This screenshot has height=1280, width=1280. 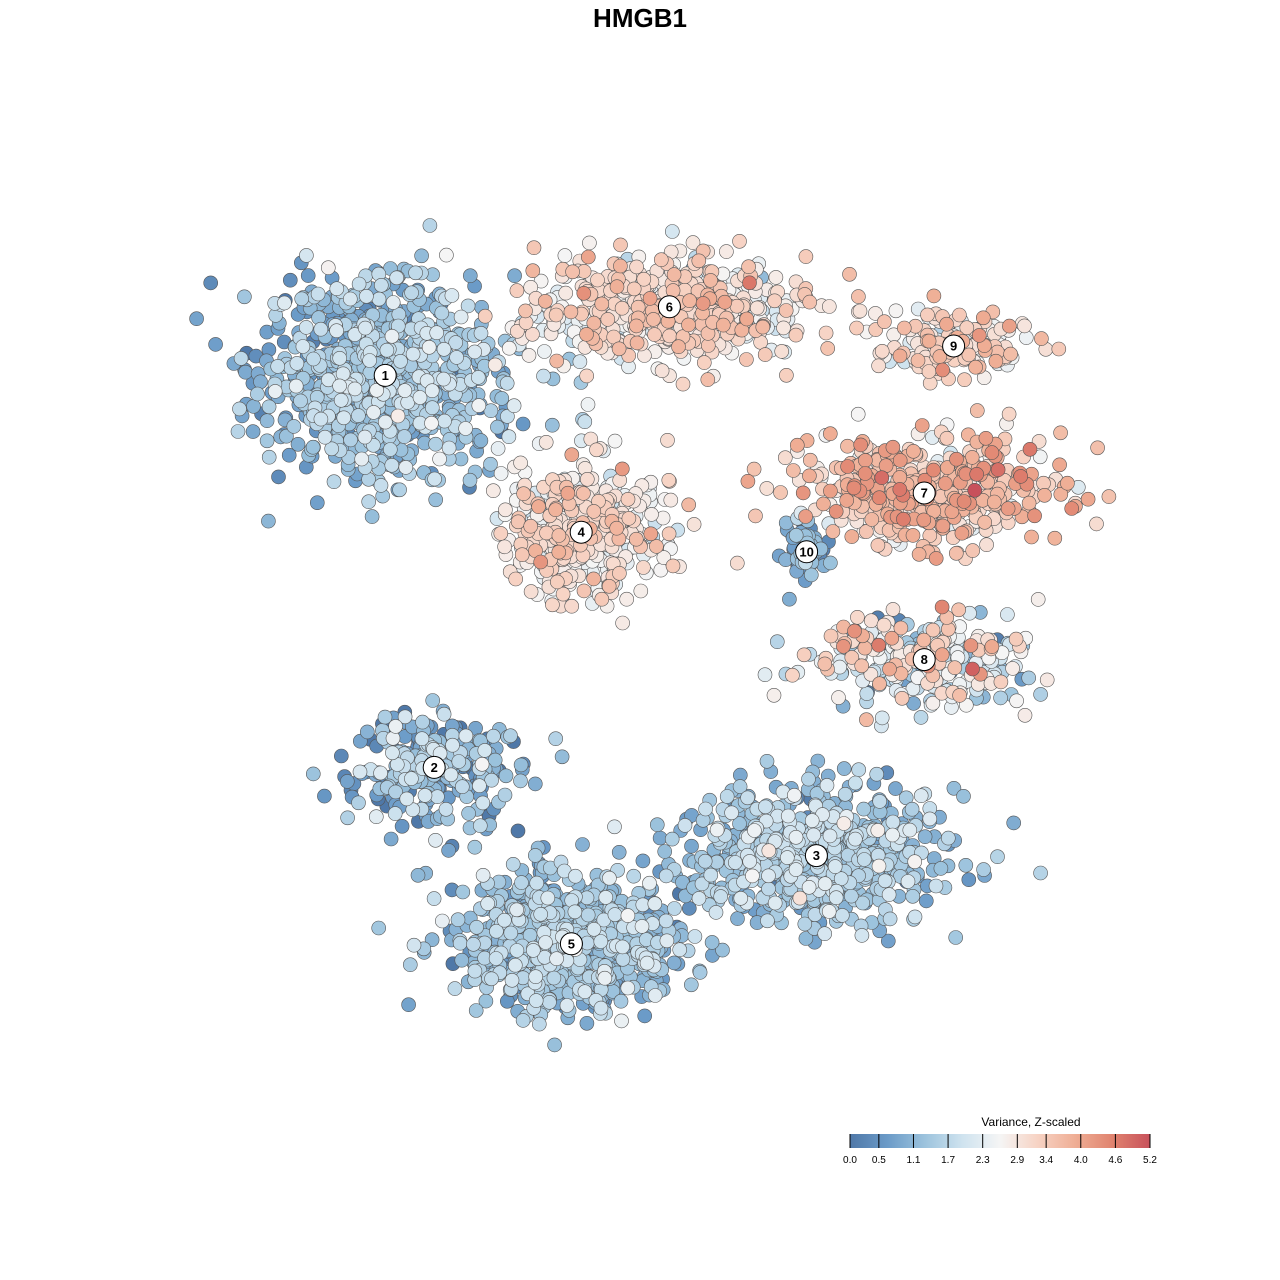 I want to click on cluster-label-text: 2, so click(x=434, y=767).